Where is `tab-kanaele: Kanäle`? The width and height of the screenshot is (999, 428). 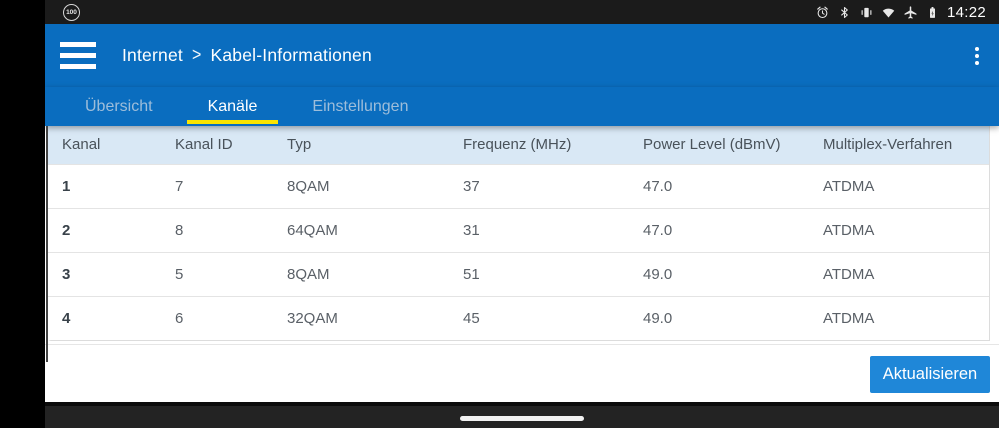 tab-kanaele: Kanäle is located at coordinates (232, 106).